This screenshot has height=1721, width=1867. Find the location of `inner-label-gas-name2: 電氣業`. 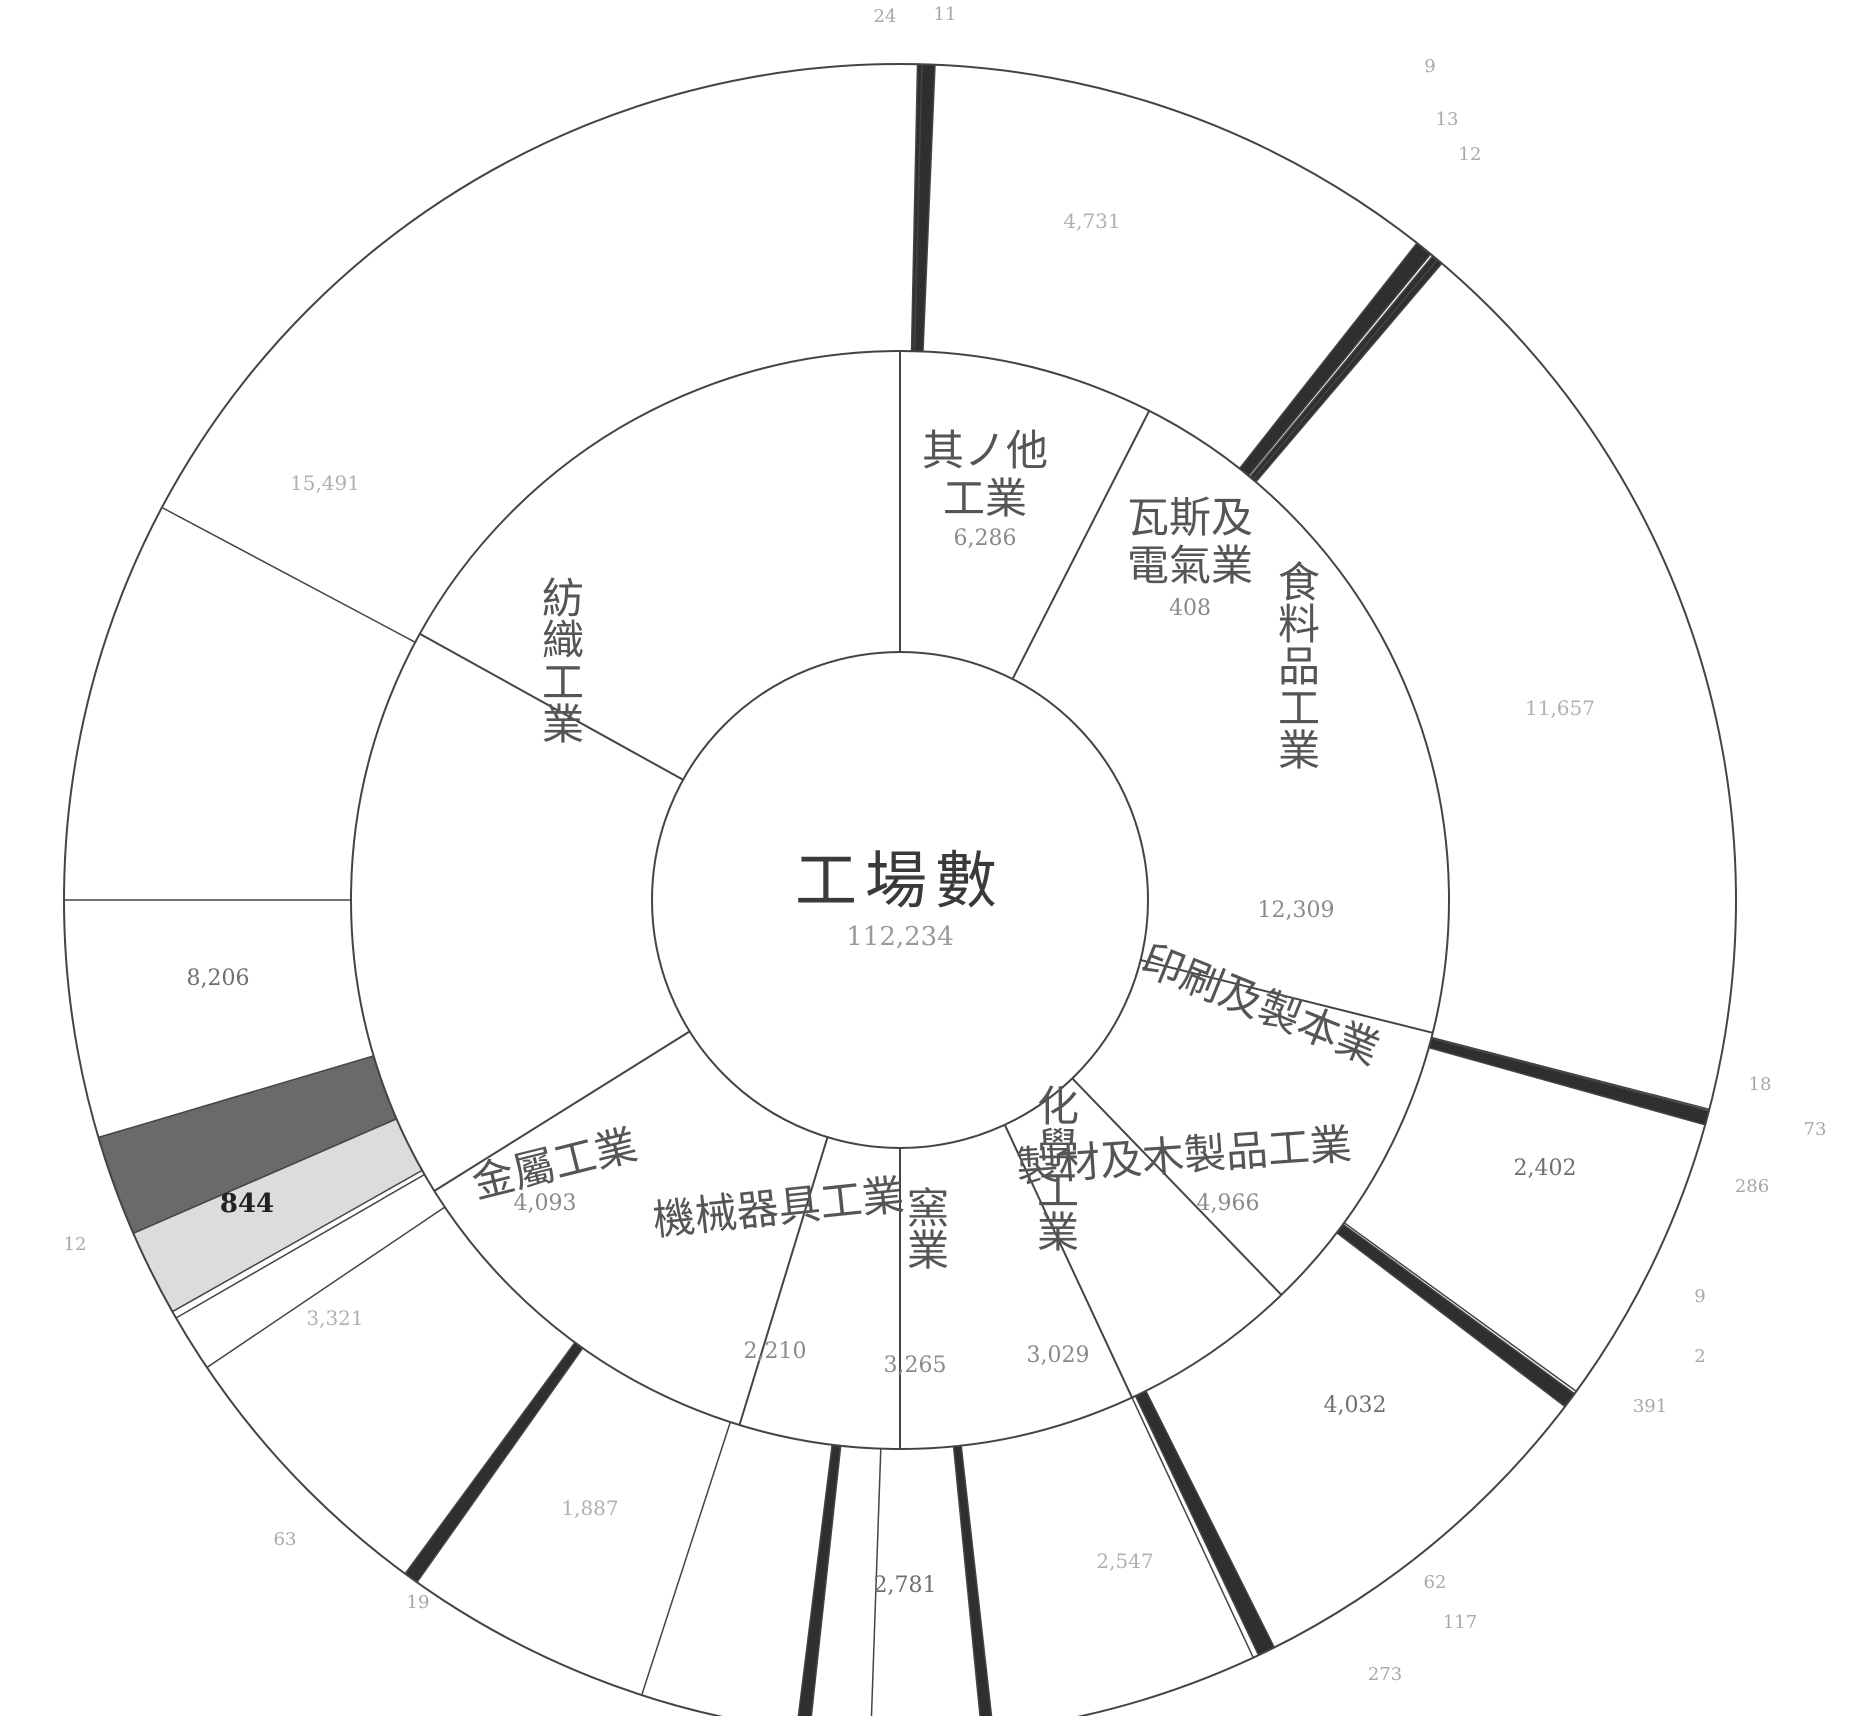

inner-label-gas-name2: 電氣業 is located at coordinates (1190, 565).